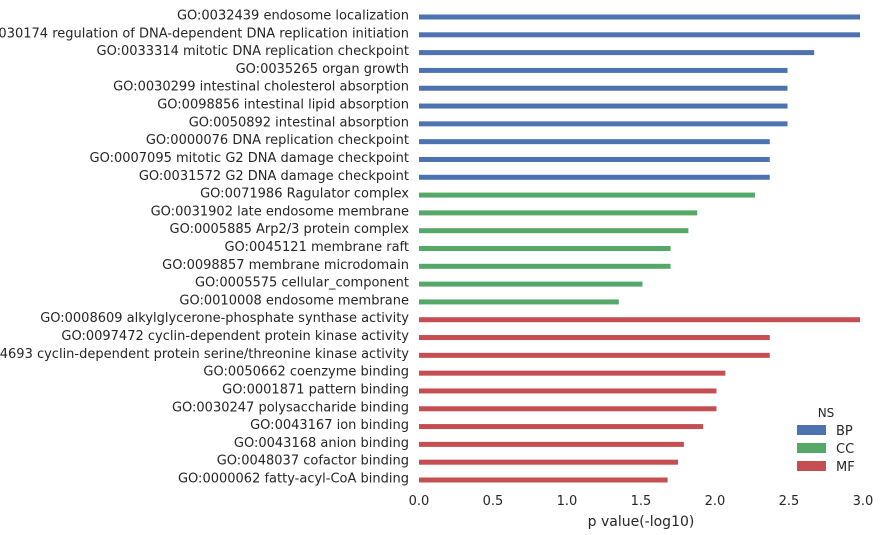 The height and width of the screenshot is (535, 881). Describe the element at coordinates (293, 16) in the screenshot. I see `category-label: GO:0032439 endosome localization` at that location.